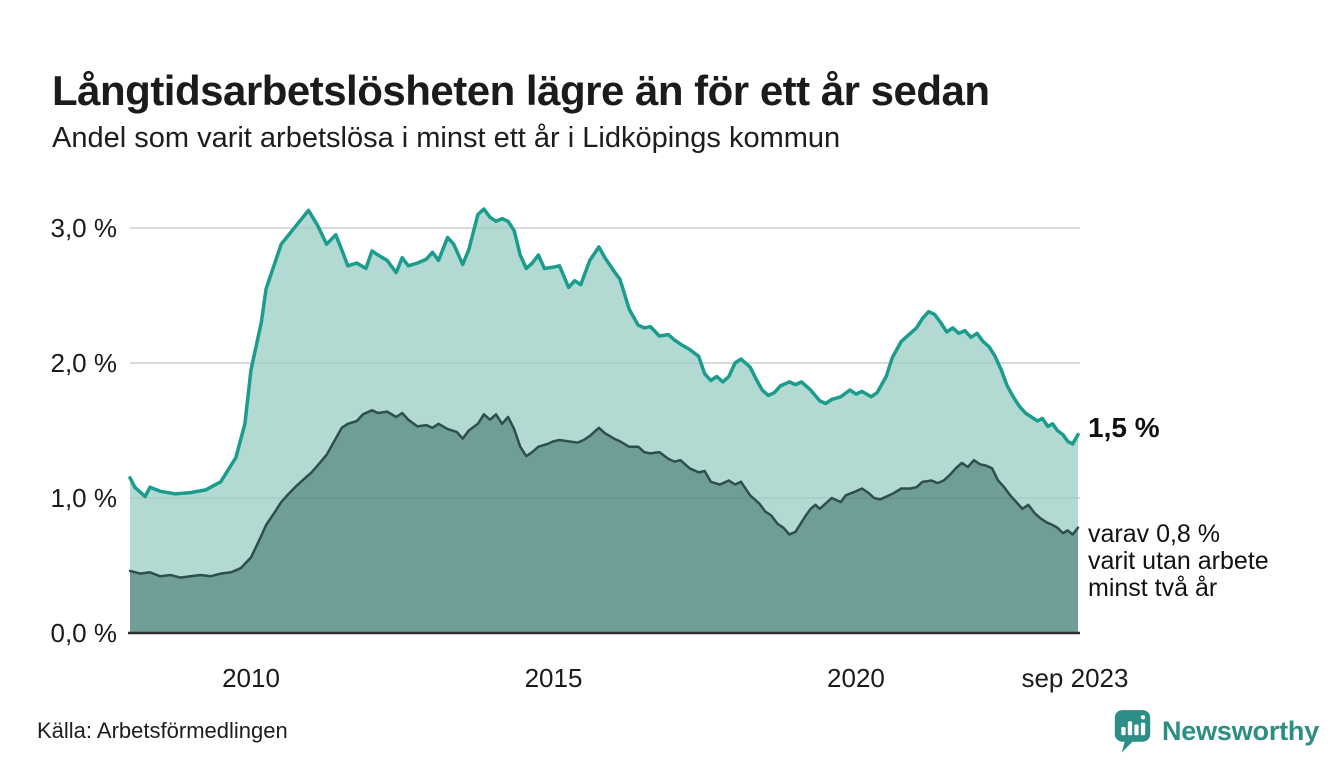 This screenshot has height=780, width=1340. I want to click on x-tick-label: 2010, so click(251, 678).